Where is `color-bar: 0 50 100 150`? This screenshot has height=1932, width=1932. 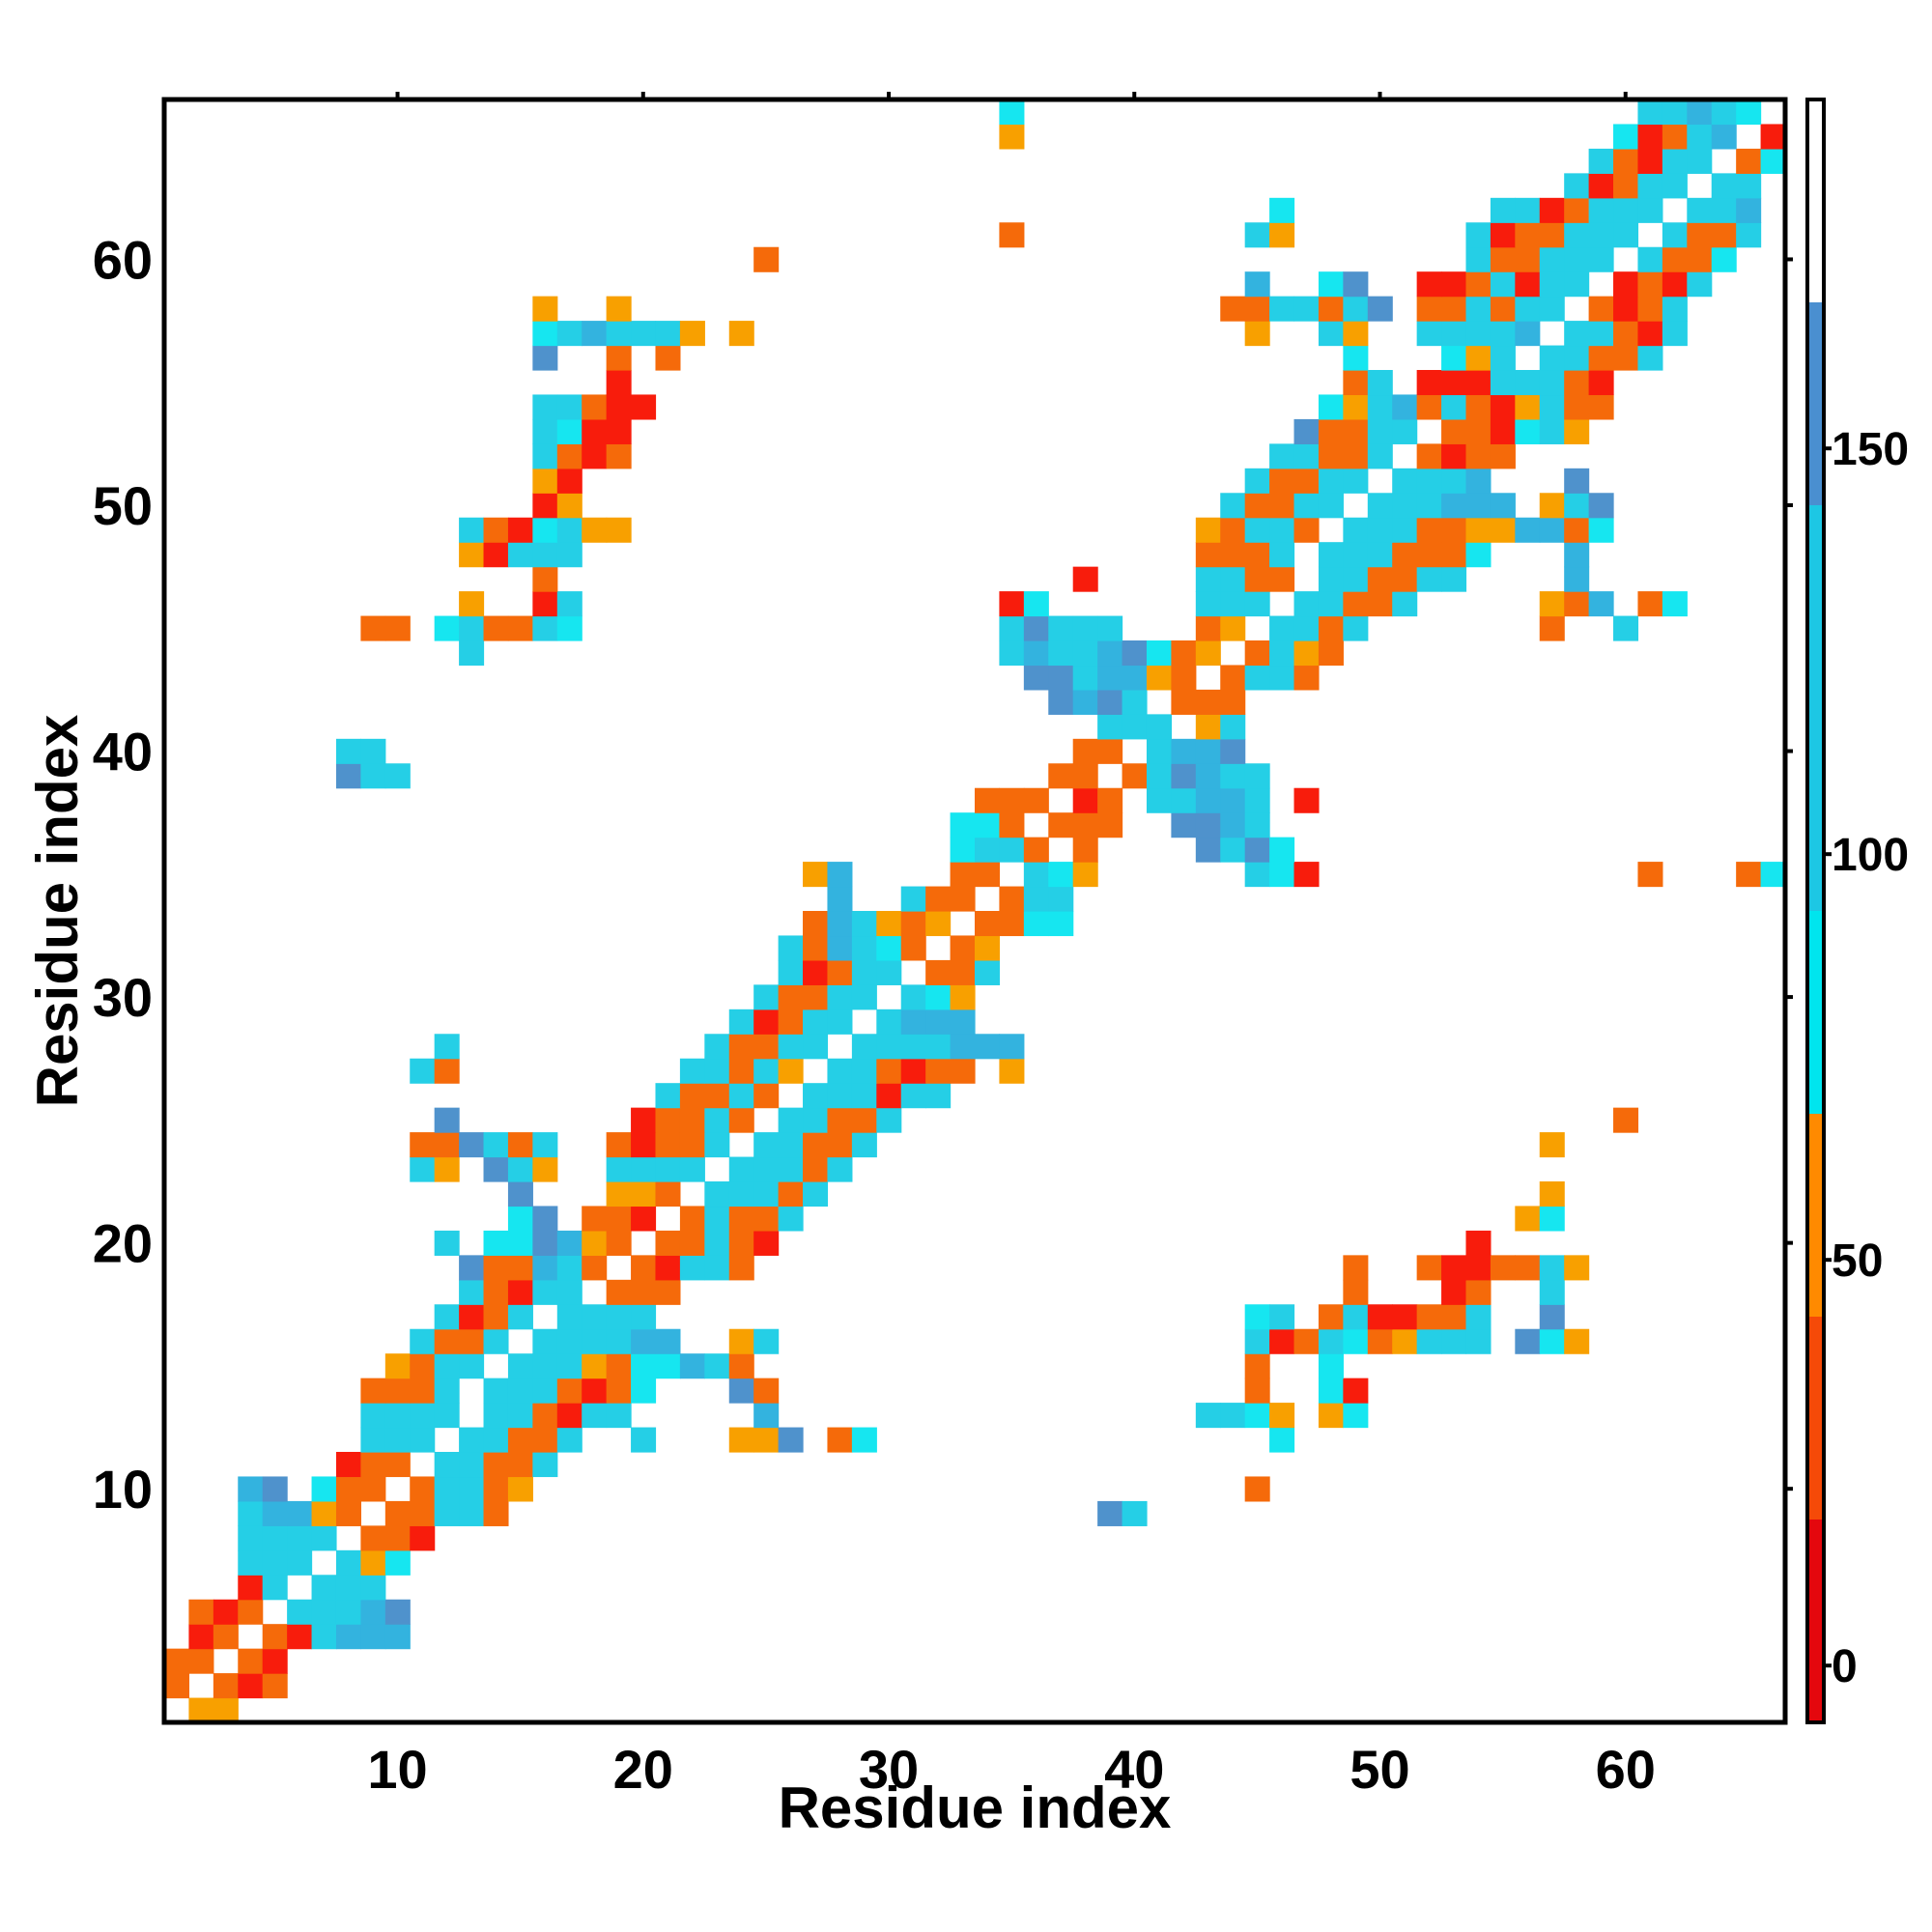 color-bar: 0 50 100 150 is located at coordinates (1857, 911).